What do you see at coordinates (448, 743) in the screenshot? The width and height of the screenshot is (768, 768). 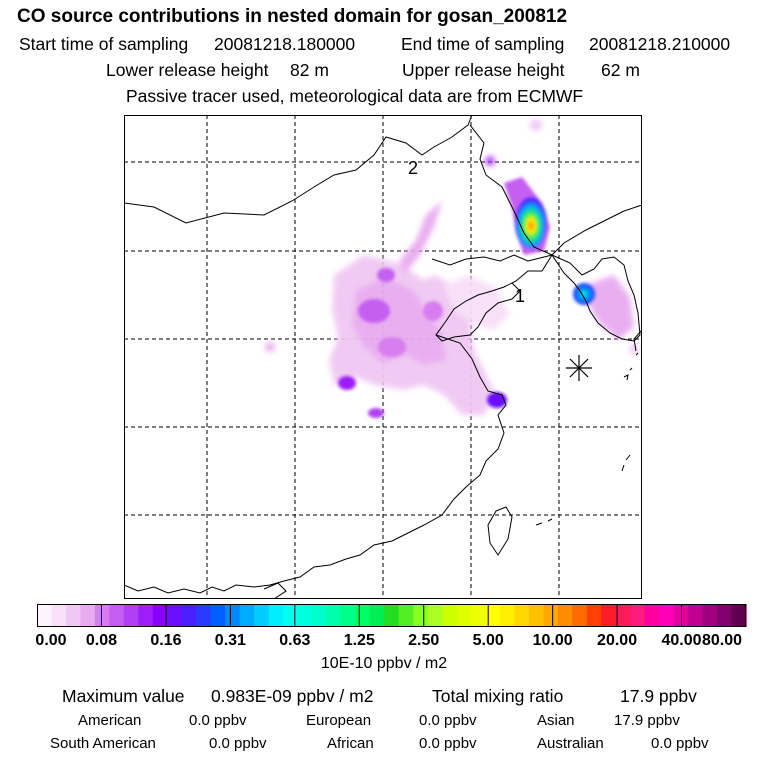 I see `region-value-african: 0.0 ppbv` at bounding box center [448, 743].